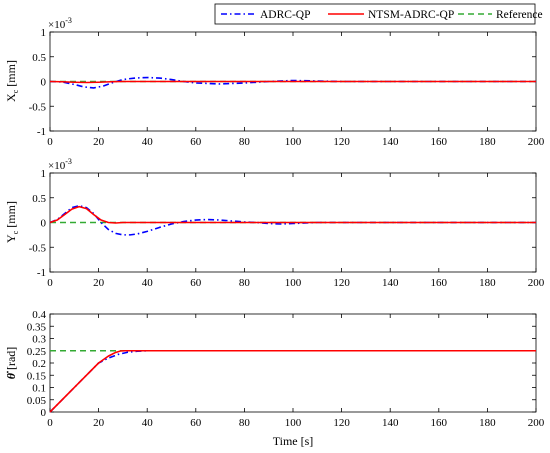  What do you see at coordinates (411, 15) in the screenshot?
I see `legend-label-ntsm-adrc-qp: NTSM-ADRC-QP` at bounding box center [411, 15].